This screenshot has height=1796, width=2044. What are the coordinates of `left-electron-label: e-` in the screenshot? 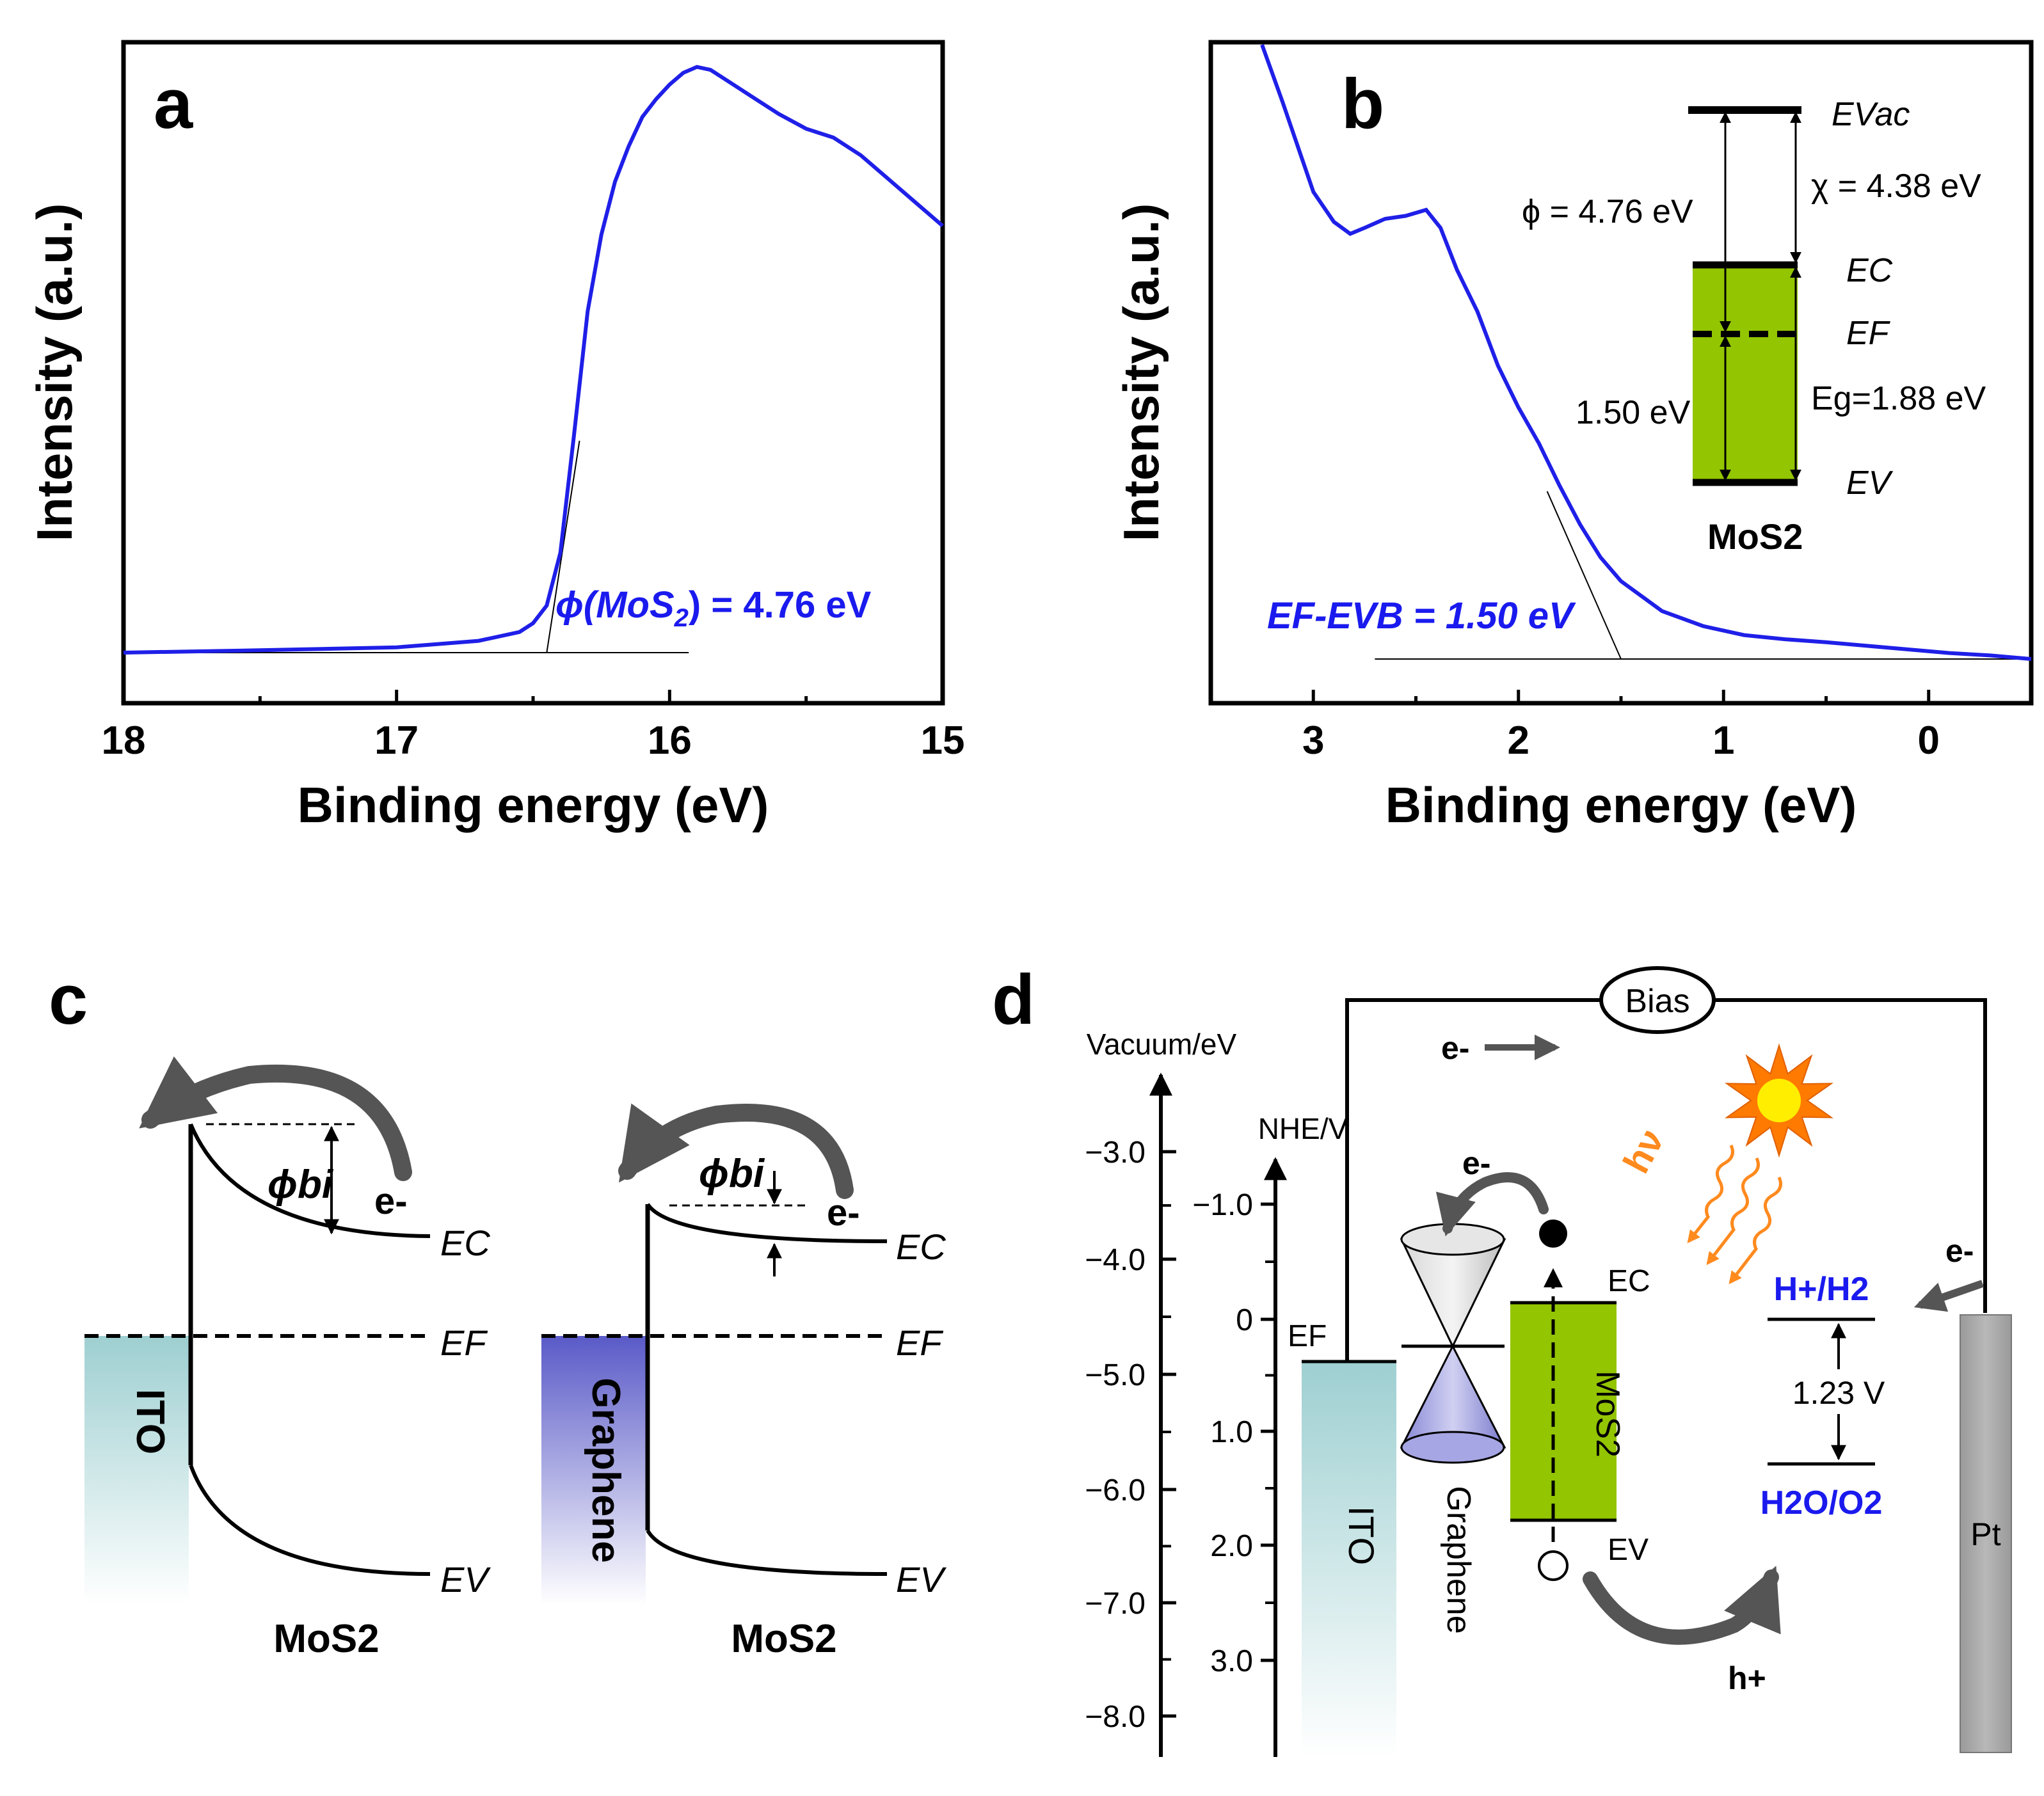 It's located at (391, 1201).